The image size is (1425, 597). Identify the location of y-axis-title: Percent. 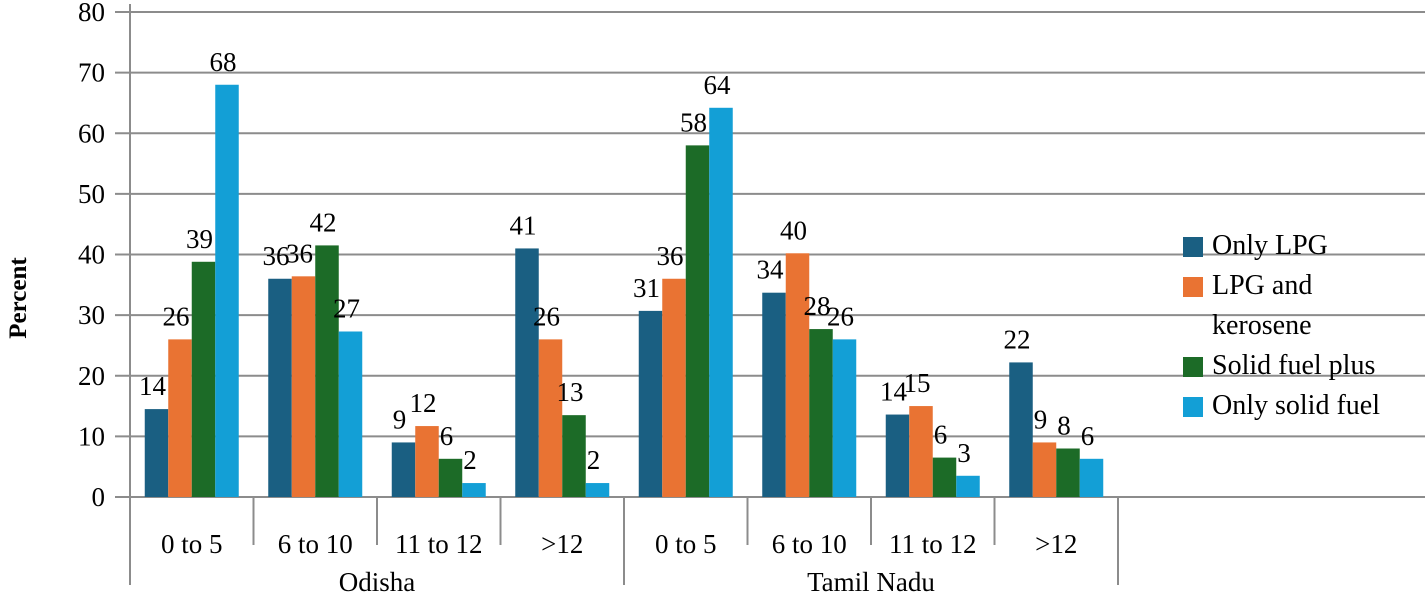
(18, 298).